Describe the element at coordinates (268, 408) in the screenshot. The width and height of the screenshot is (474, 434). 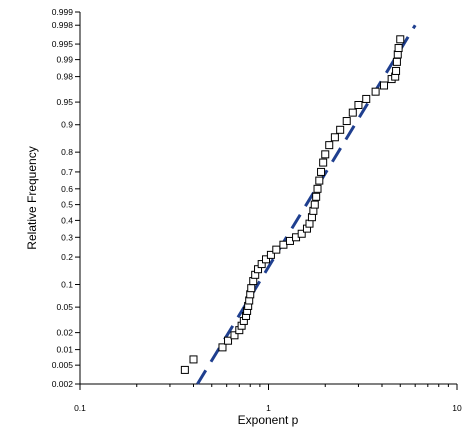
I see `x-tick-label: 1` at that location.